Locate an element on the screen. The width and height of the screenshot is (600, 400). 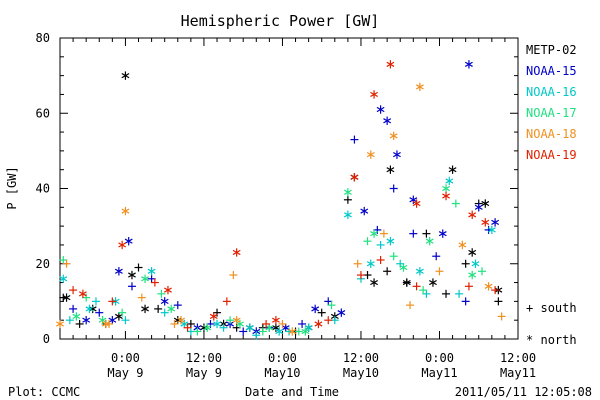
x-tick-label-date: May10 is located at coordinates (282, 373).